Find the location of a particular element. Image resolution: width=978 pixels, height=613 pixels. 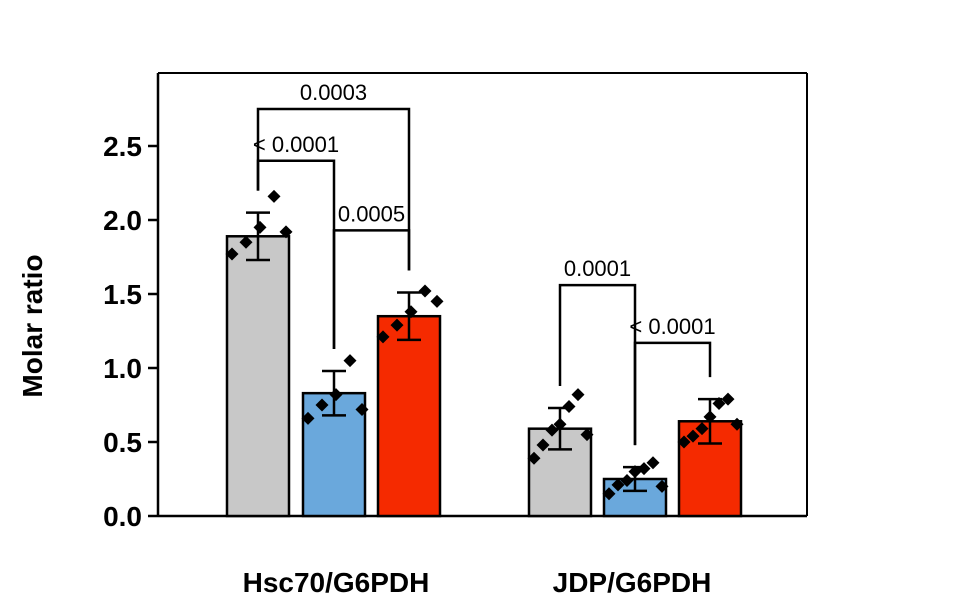

x-category-label: Hsc70/G6PDH is located at coordinates (336, 582).